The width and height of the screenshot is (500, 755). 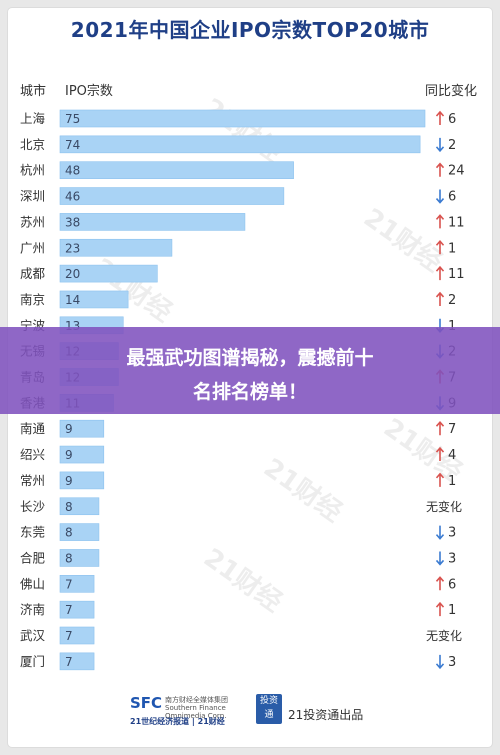 What do you see at coordinates (33, 635) in the screenshot?
I see `city-label: 武汉` at bounding box center [33, 635].